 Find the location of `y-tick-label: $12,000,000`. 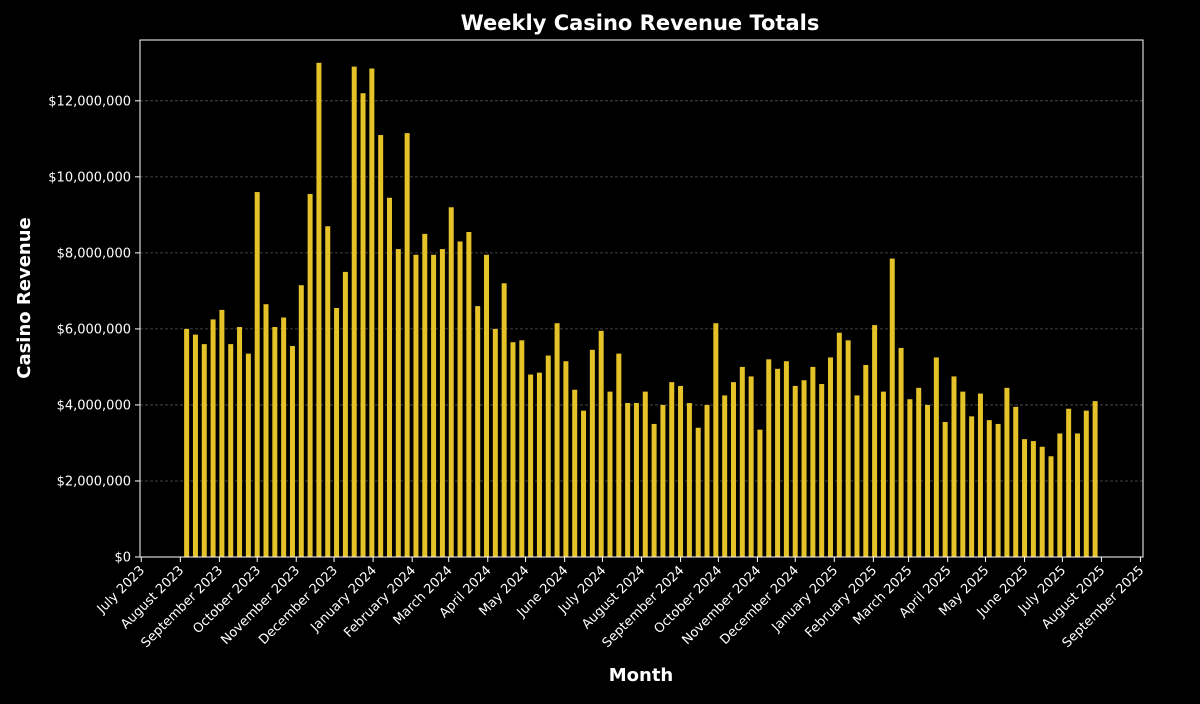

y-tick-label: $12,000,000 is located at coordinates (89, 101).